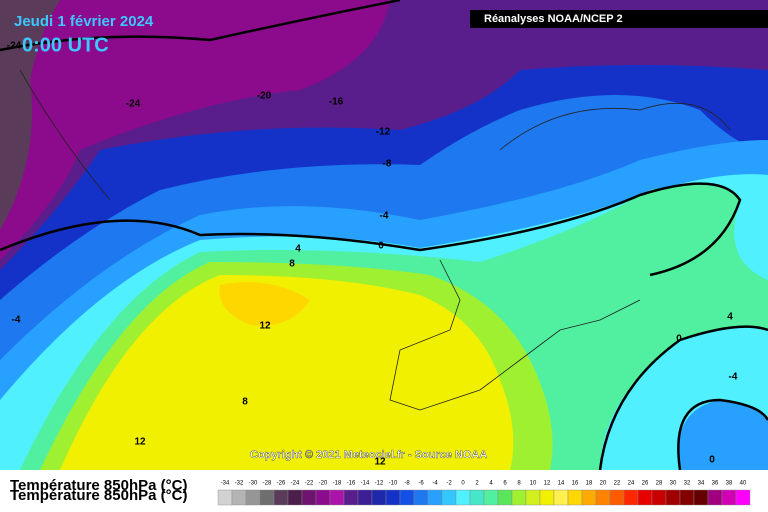 This screenshot has height=512, width=768. I want to click on legend-label: -12, so click(379, 484).